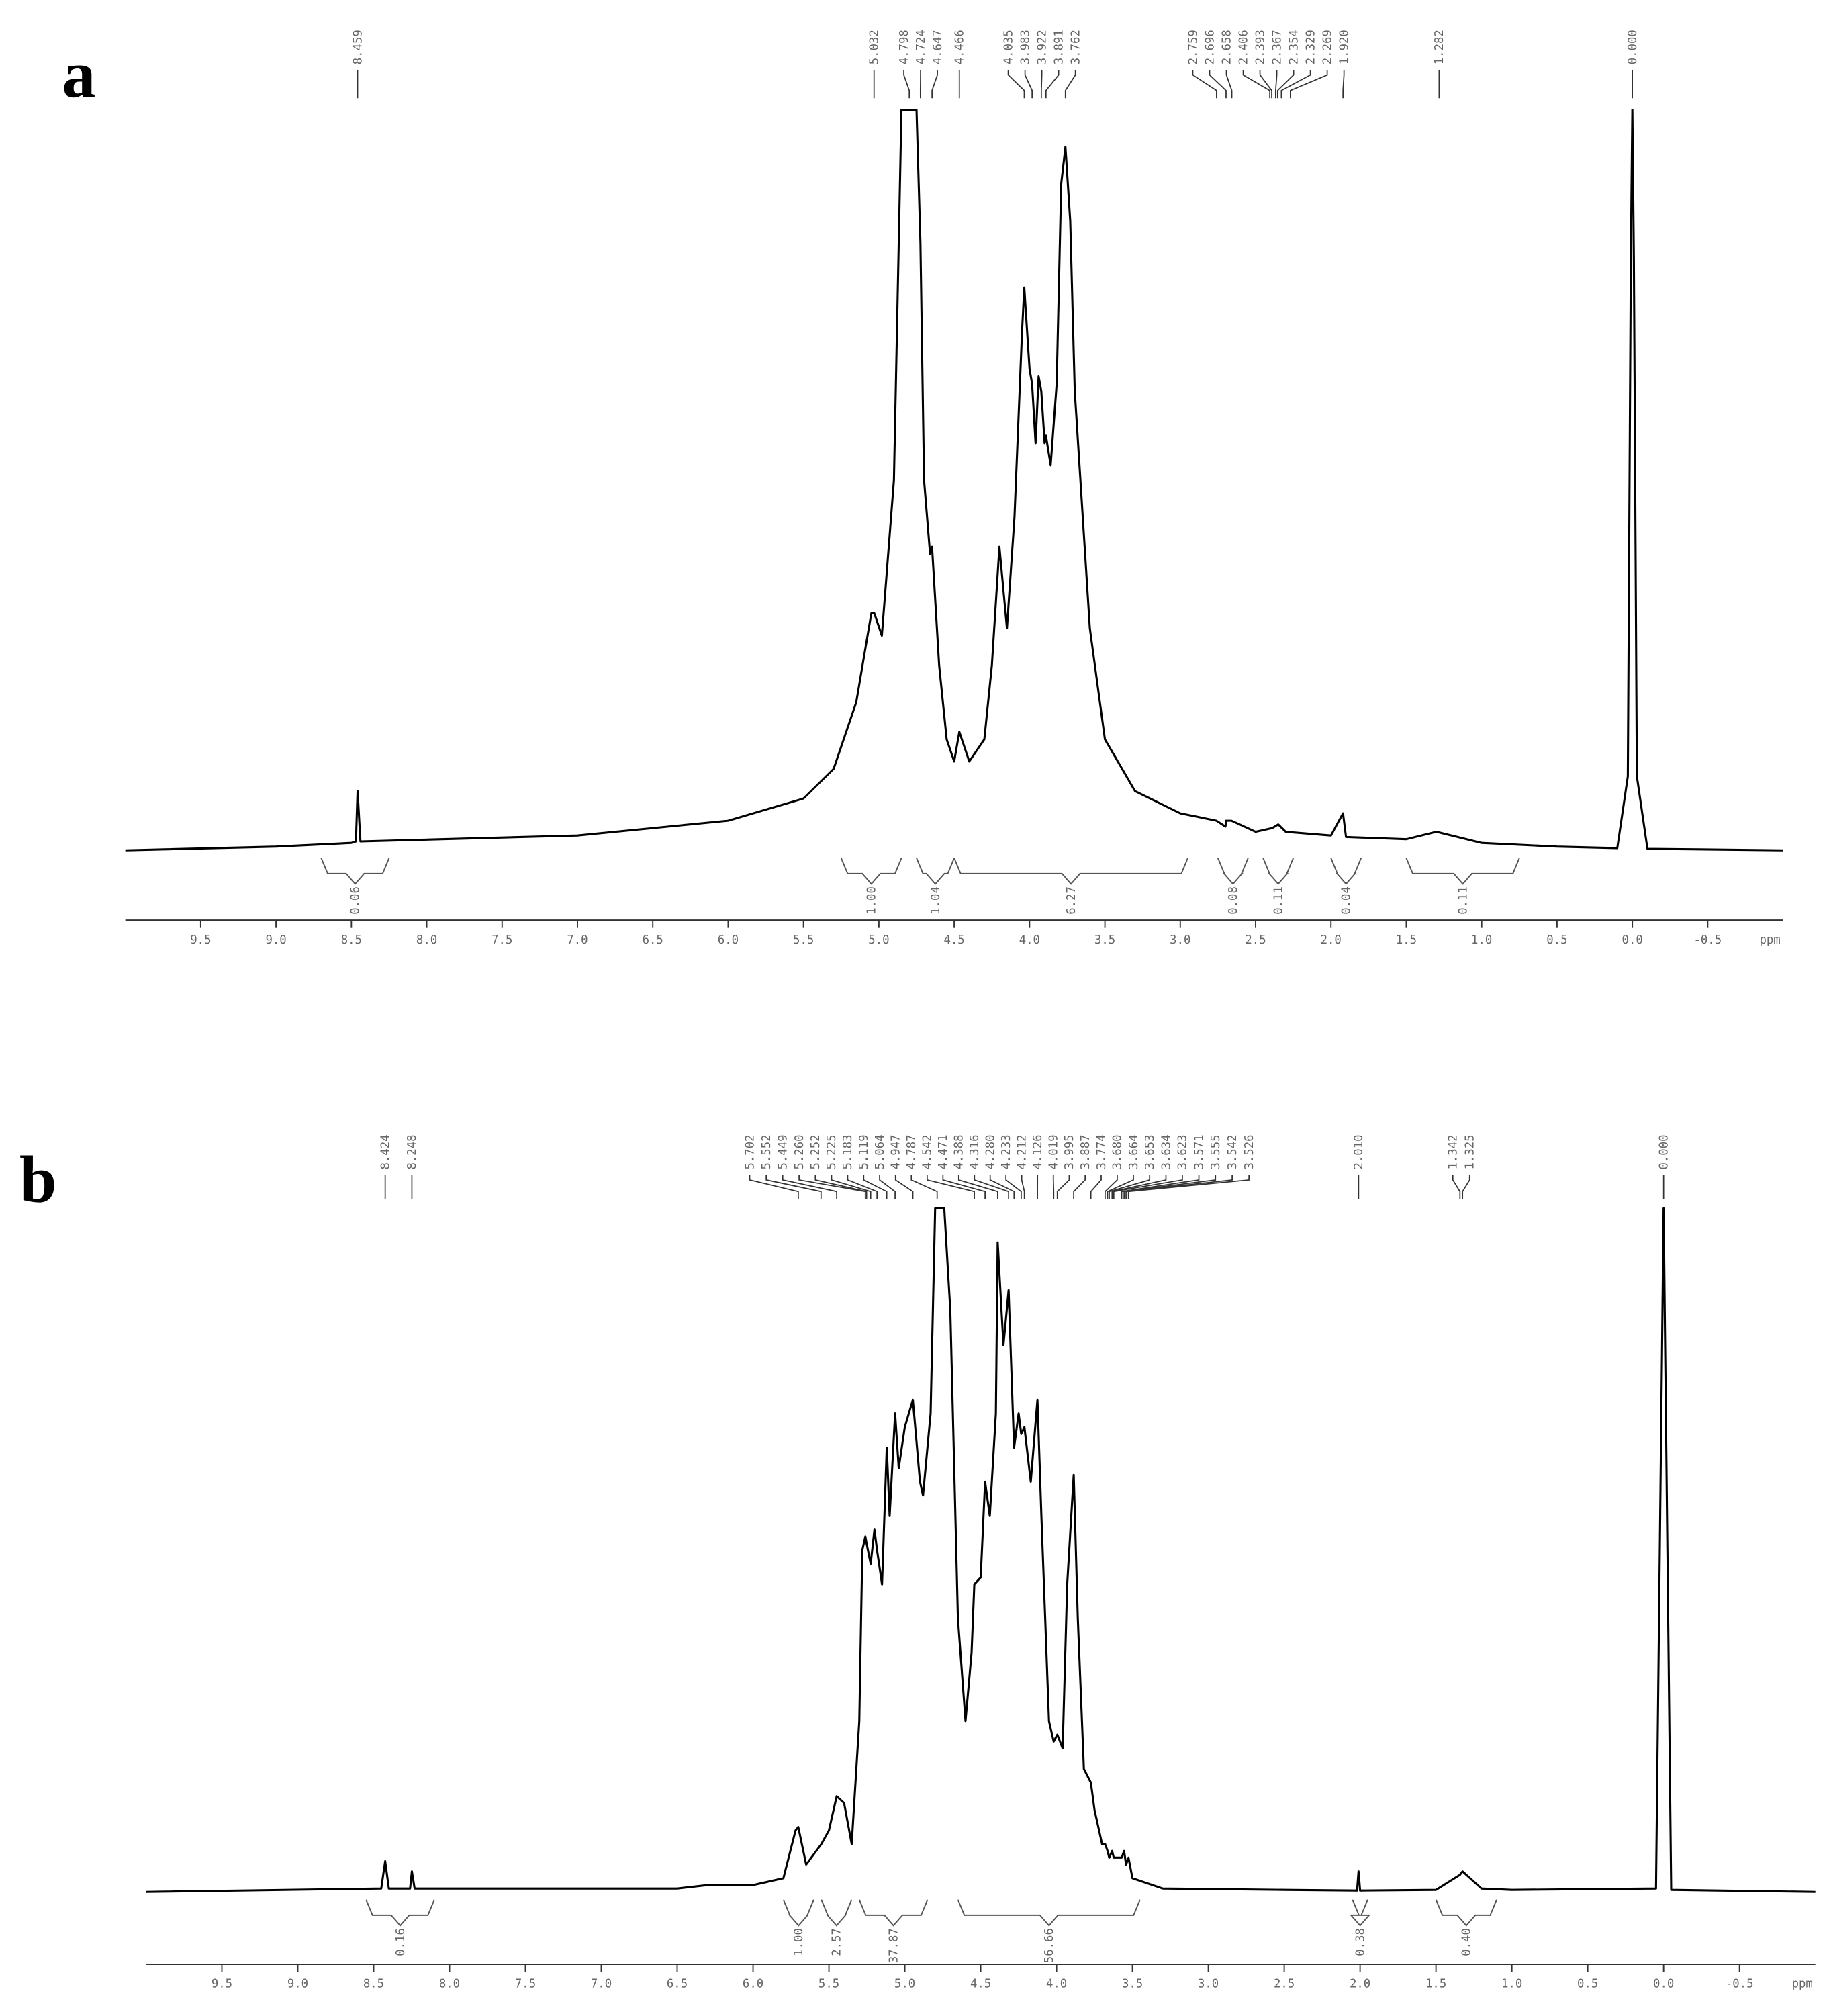 This screenshot has width=1827, height=2016. I want to click on peak-label: 5.449, so click(783, 1151).